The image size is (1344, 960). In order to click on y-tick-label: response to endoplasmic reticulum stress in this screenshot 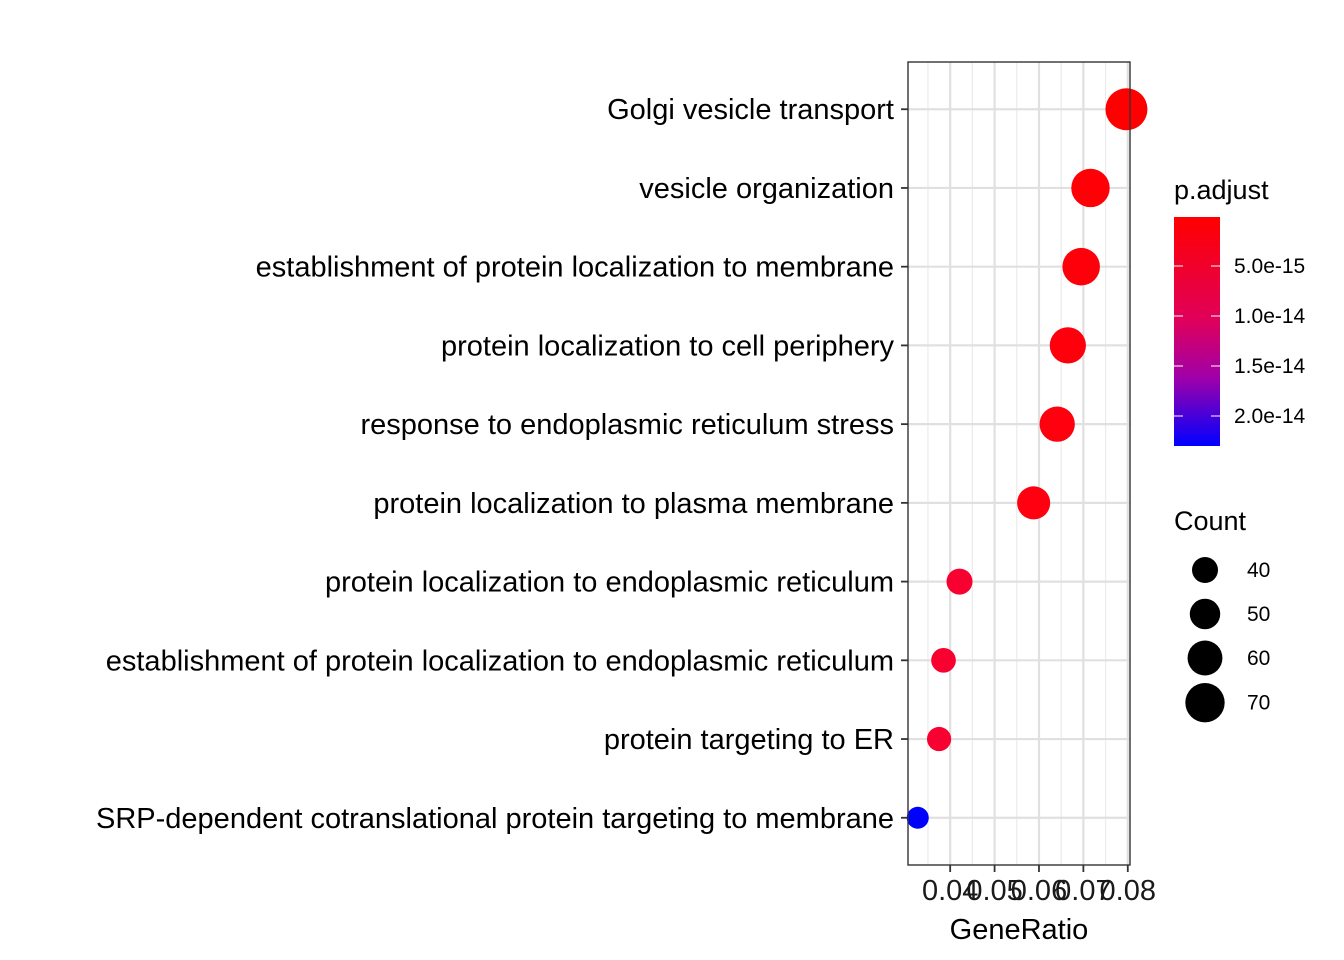, I will do `click(627, 425)`.